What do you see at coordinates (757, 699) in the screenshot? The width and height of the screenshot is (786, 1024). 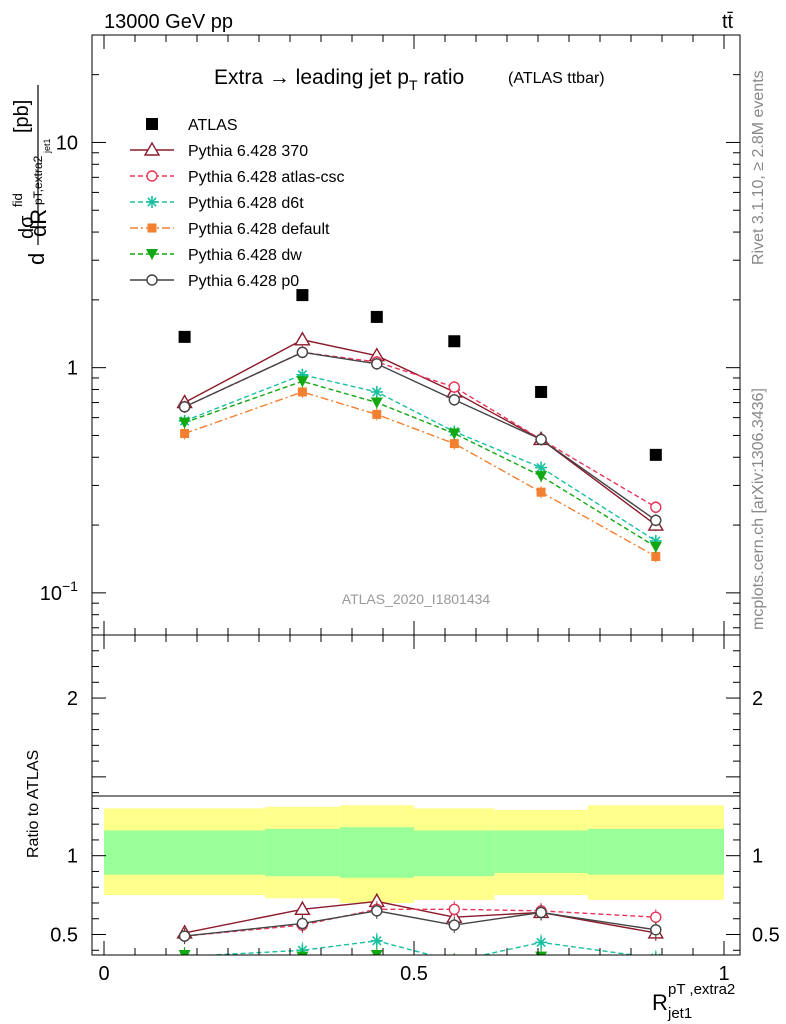 I see `ratio-y-tick-label-right: 2` at bounding box center [757, 699].